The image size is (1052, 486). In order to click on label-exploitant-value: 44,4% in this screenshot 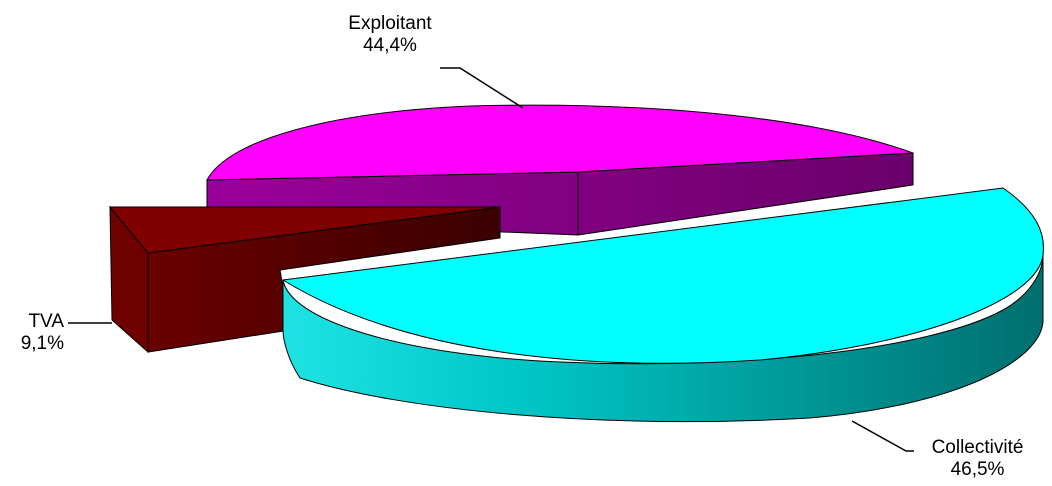, I will do `click(390, 45)`.